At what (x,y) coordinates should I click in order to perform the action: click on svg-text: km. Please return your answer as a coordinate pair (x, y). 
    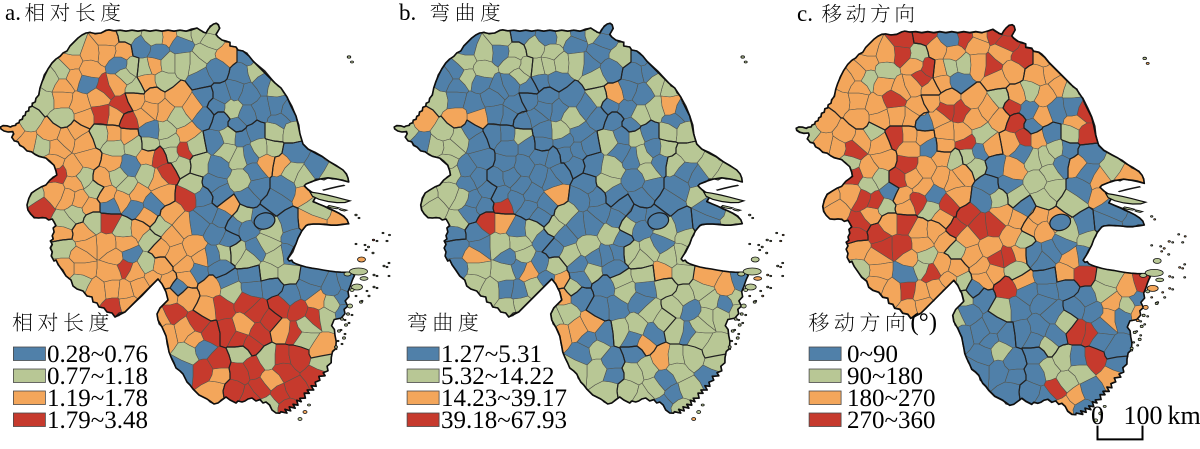
    Looking at the image, I should click on (1184, 415).